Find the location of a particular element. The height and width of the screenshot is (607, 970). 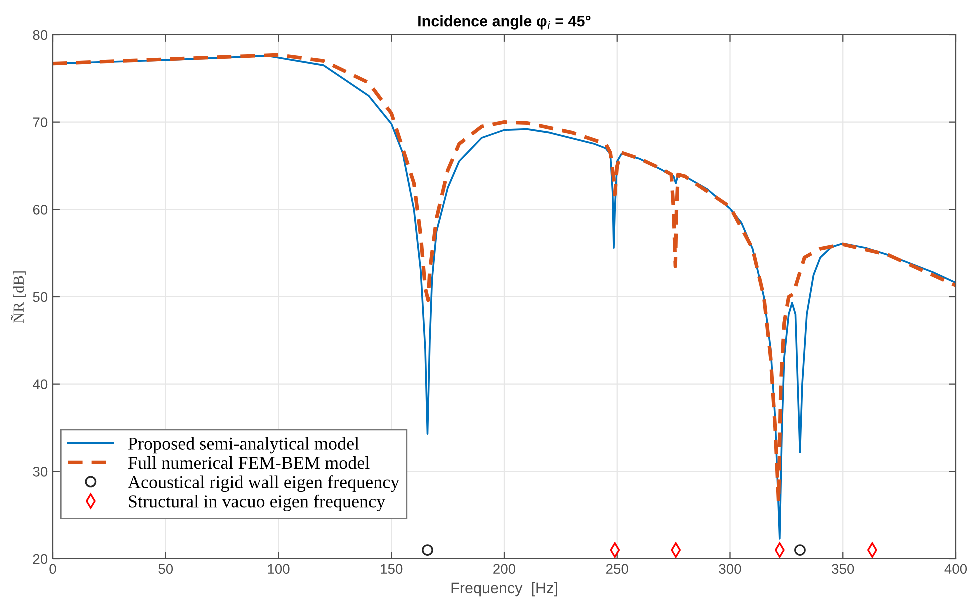

x-tick-label: 200 is located at coordinates (505, 569).